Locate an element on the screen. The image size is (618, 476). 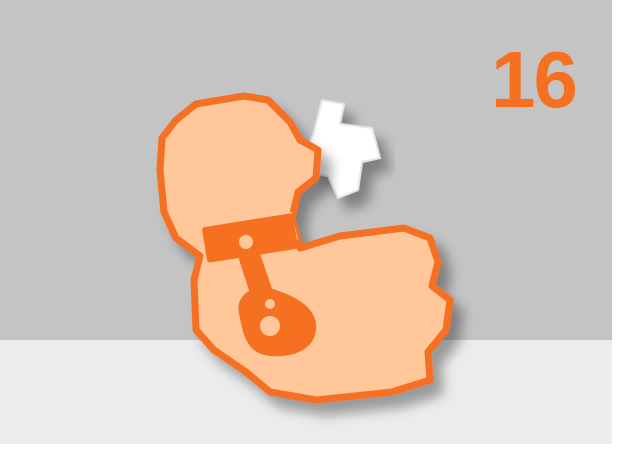
level-number: 16 is located at coordinates (534, 79).